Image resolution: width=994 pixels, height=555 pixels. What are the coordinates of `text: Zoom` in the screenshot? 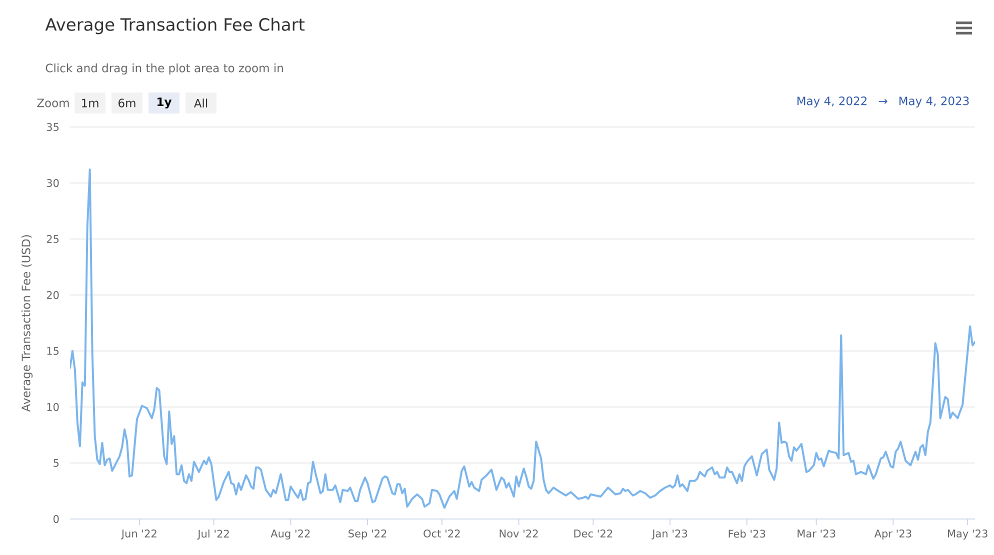 It's located at (53, 103).